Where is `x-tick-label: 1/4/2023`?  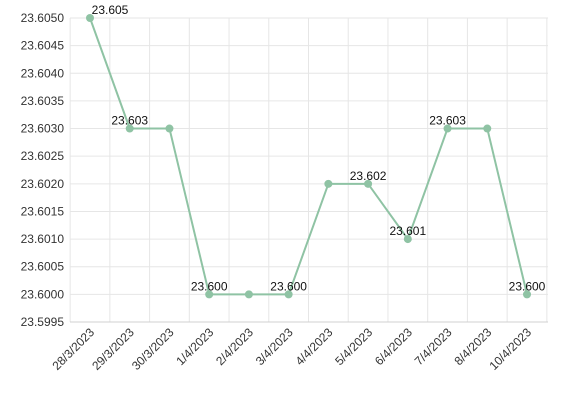
x-tick-label: 1/4/2023 is located at coordinates (194, 346).